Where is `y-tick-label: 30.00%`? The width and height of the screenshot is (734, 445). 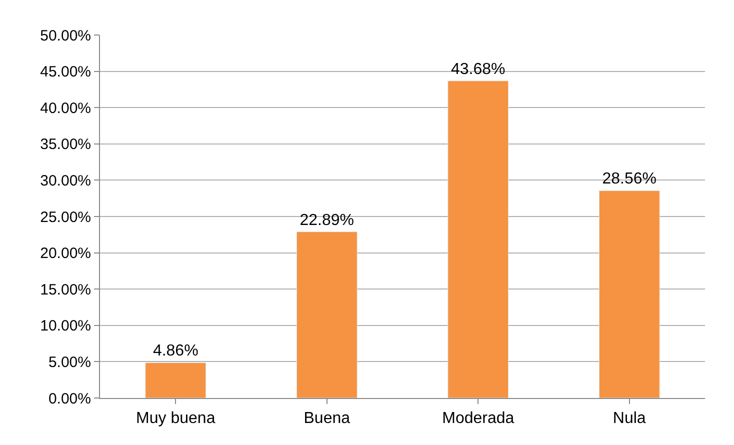 y-tick-label: 30.00% is located at coordinates (65, 181).